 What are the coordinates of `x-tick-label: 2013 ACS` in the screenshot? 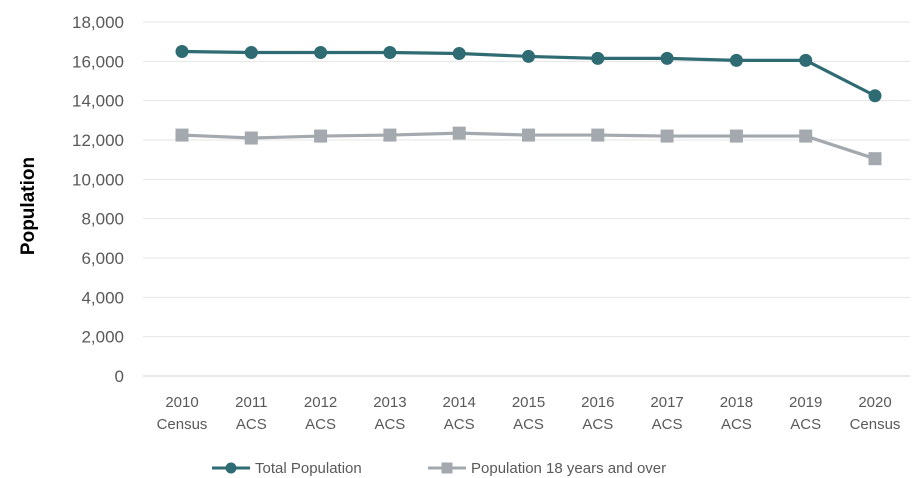 It's located at (389, 413).